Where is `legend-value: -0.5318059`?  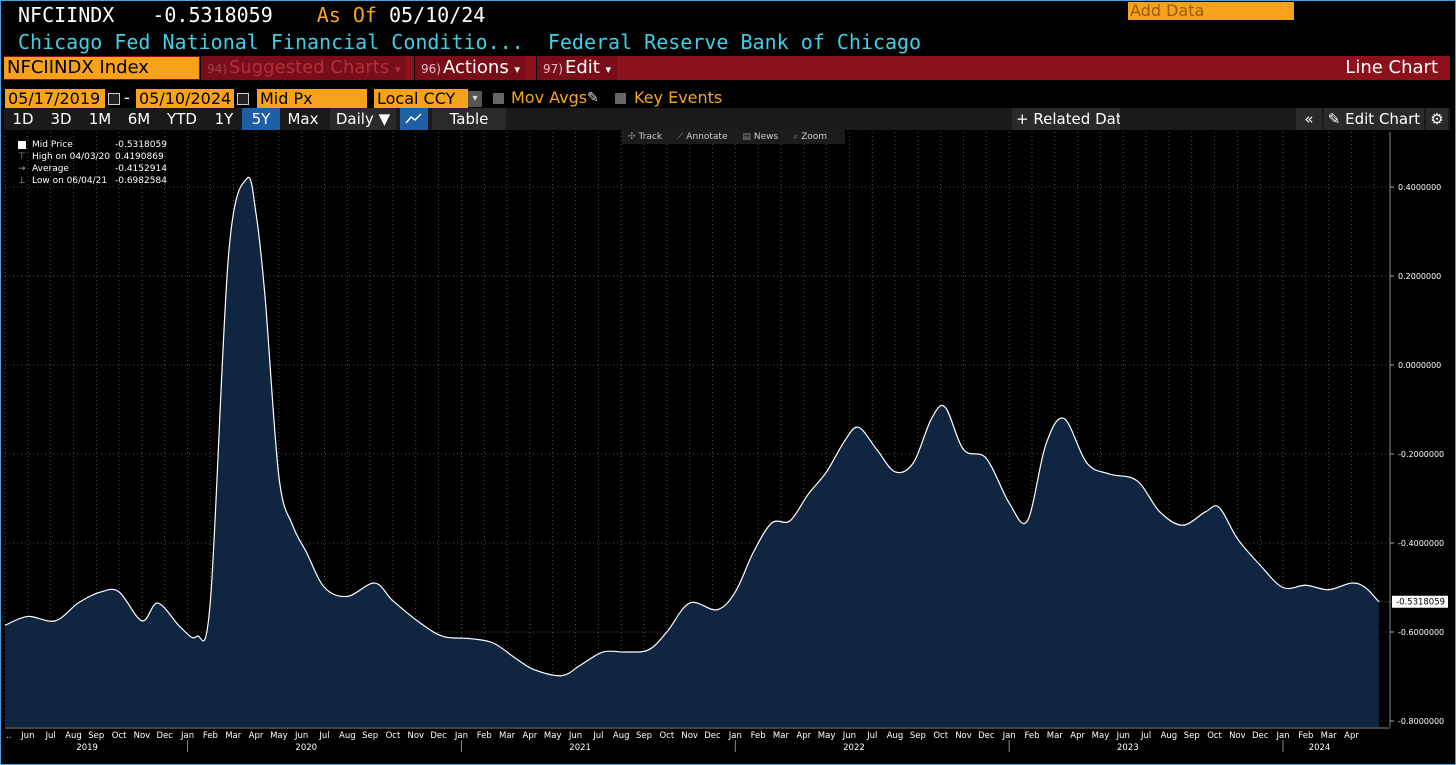
legend-value: -0.5318059 is located at coordinates (141, 145).